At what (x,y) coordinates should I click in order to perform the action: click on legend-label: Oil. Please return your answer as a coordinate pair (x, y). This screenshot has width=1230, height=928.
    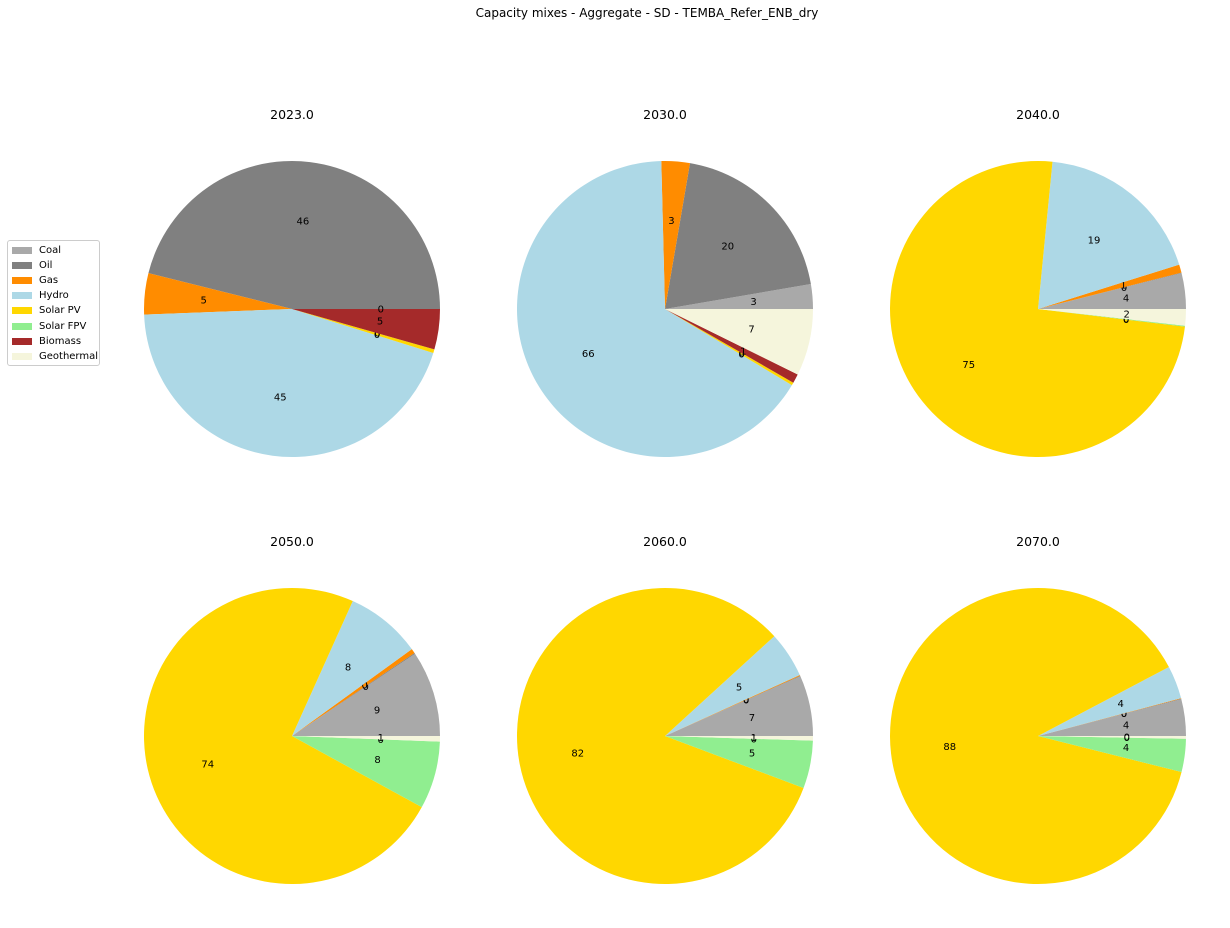
    Looking at the image, I should click on (46, 266).